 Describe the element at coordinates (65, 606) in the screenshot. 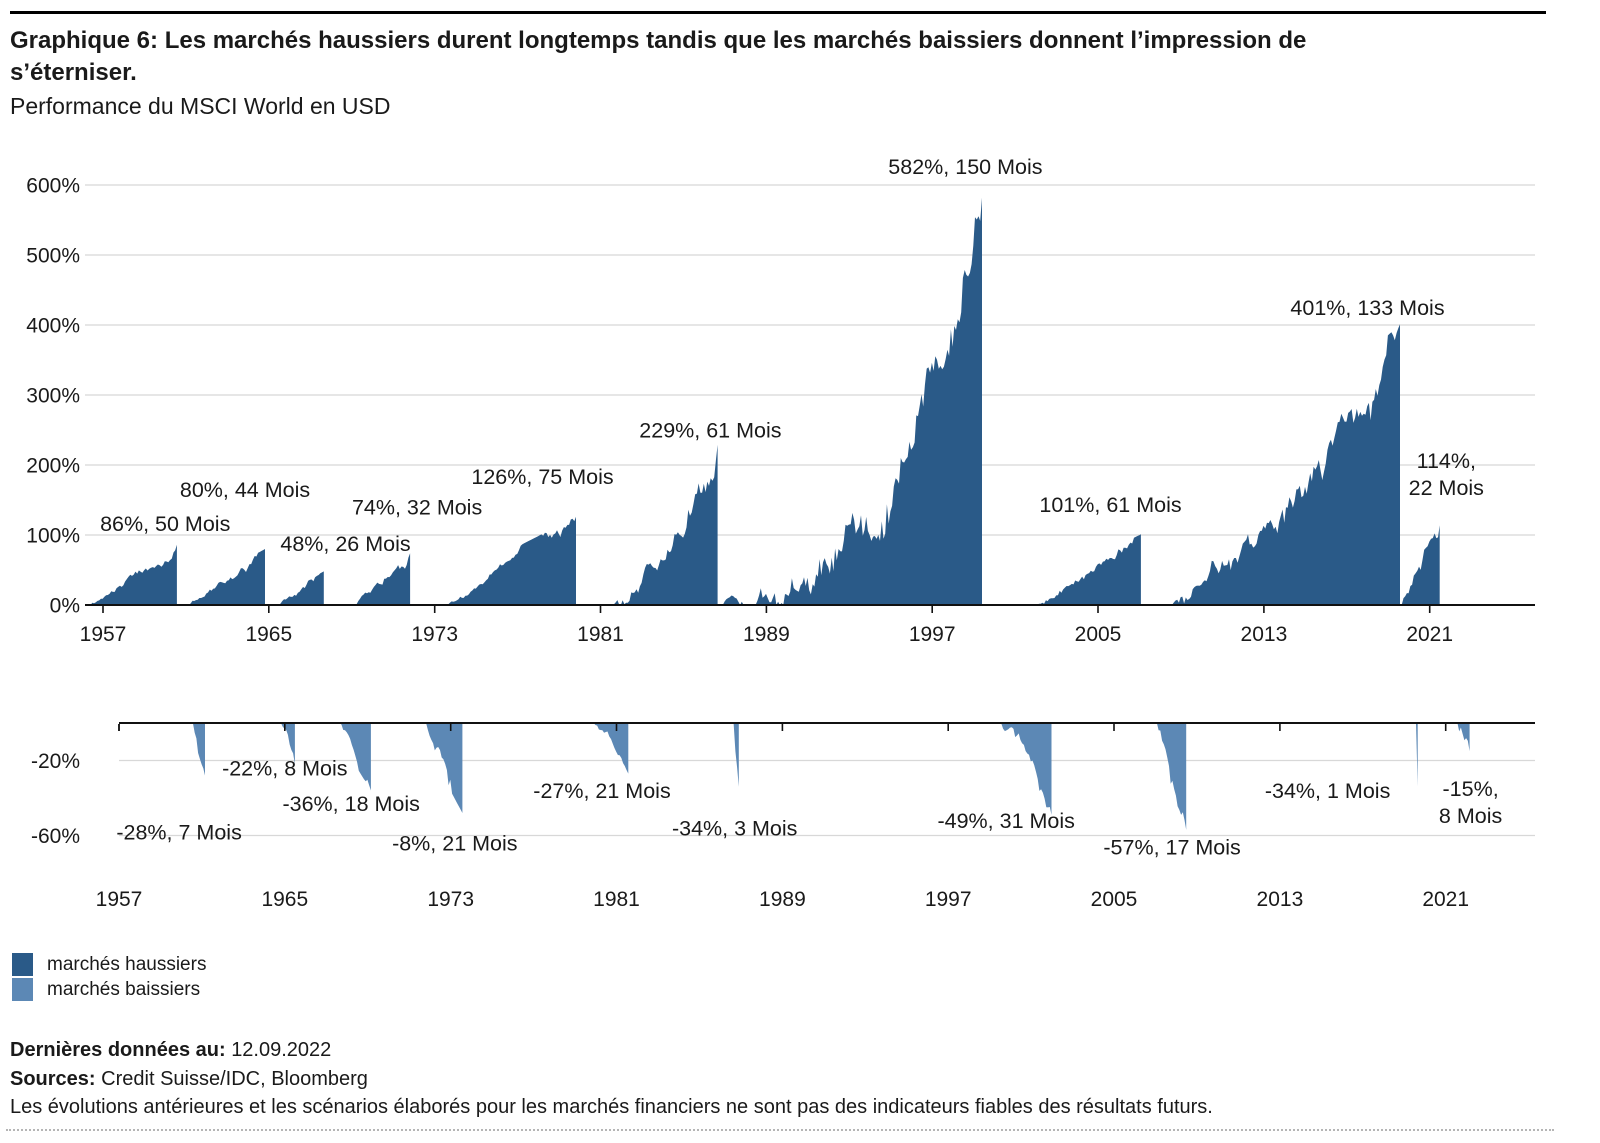

I see `svg-text: 0%` at that location.